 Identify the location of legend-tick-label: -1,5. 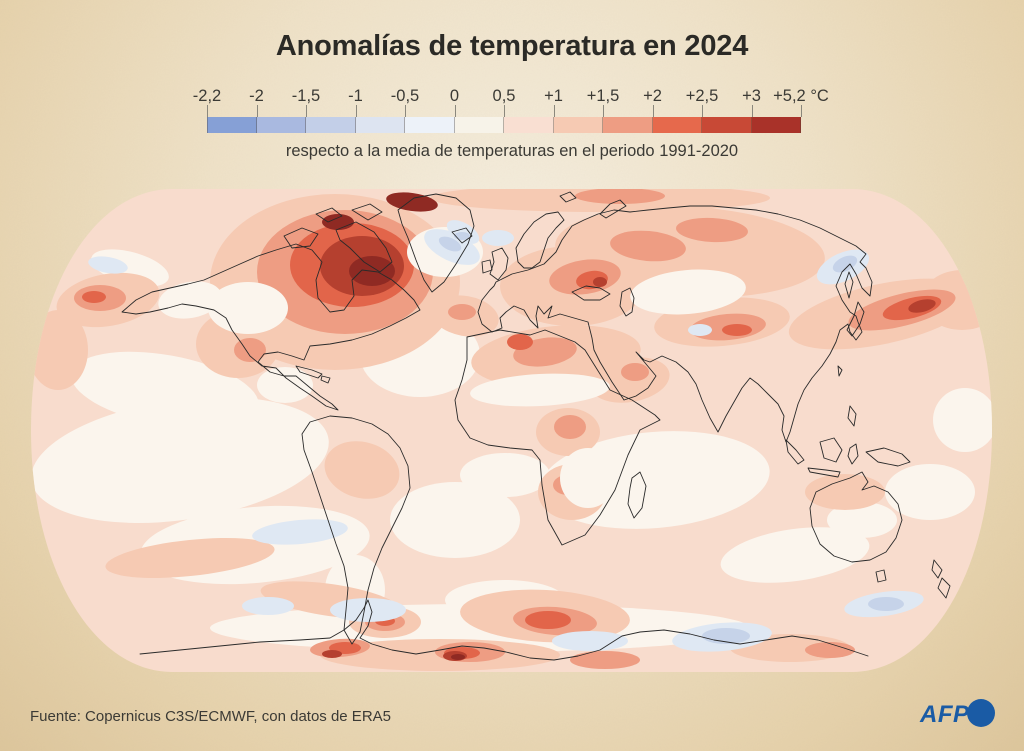
(306, 96).